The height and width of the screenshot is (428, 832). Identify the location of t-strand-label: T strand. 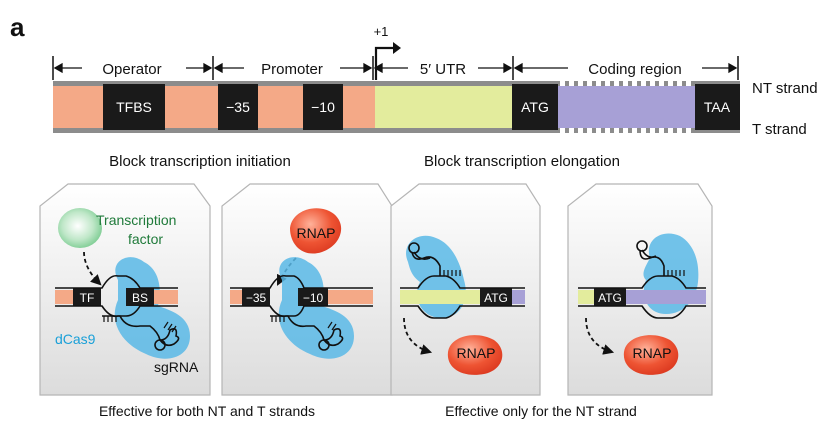
(779, 129).